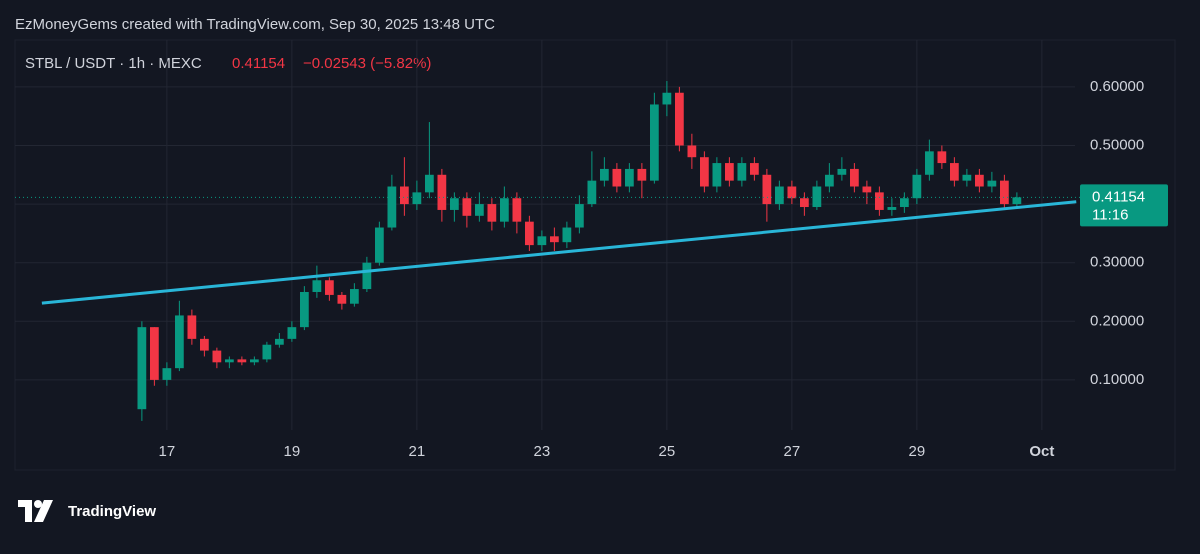  Describe the element at coordinates (1118, 196) in the screenshot. I see `price-badge-value: 0.41154` at that location.